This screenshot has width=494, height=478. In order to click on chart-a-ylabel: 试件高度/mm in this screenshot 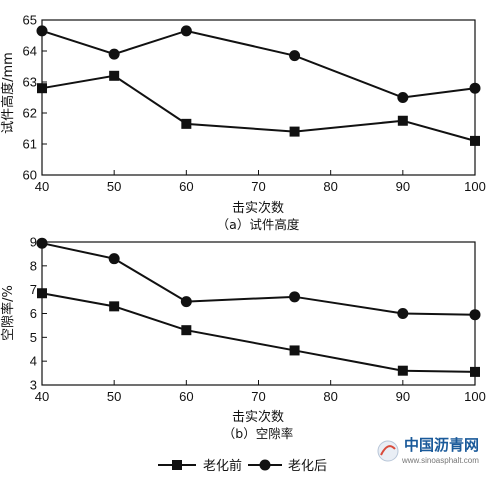, I will do `click(8, 93)`.